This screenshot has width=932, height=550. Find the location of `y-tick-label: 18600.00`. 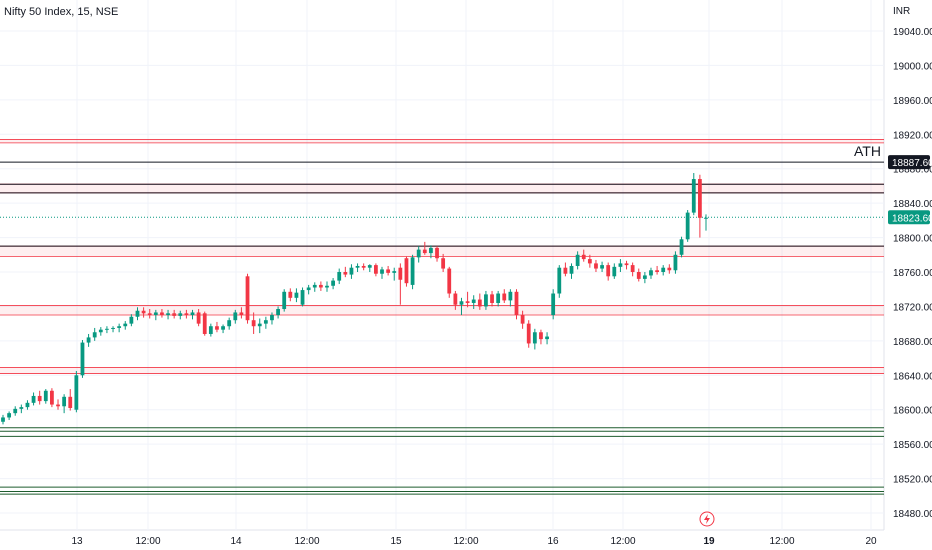

y-tick-label: 18600.00 is located at coordinates (912, 411).